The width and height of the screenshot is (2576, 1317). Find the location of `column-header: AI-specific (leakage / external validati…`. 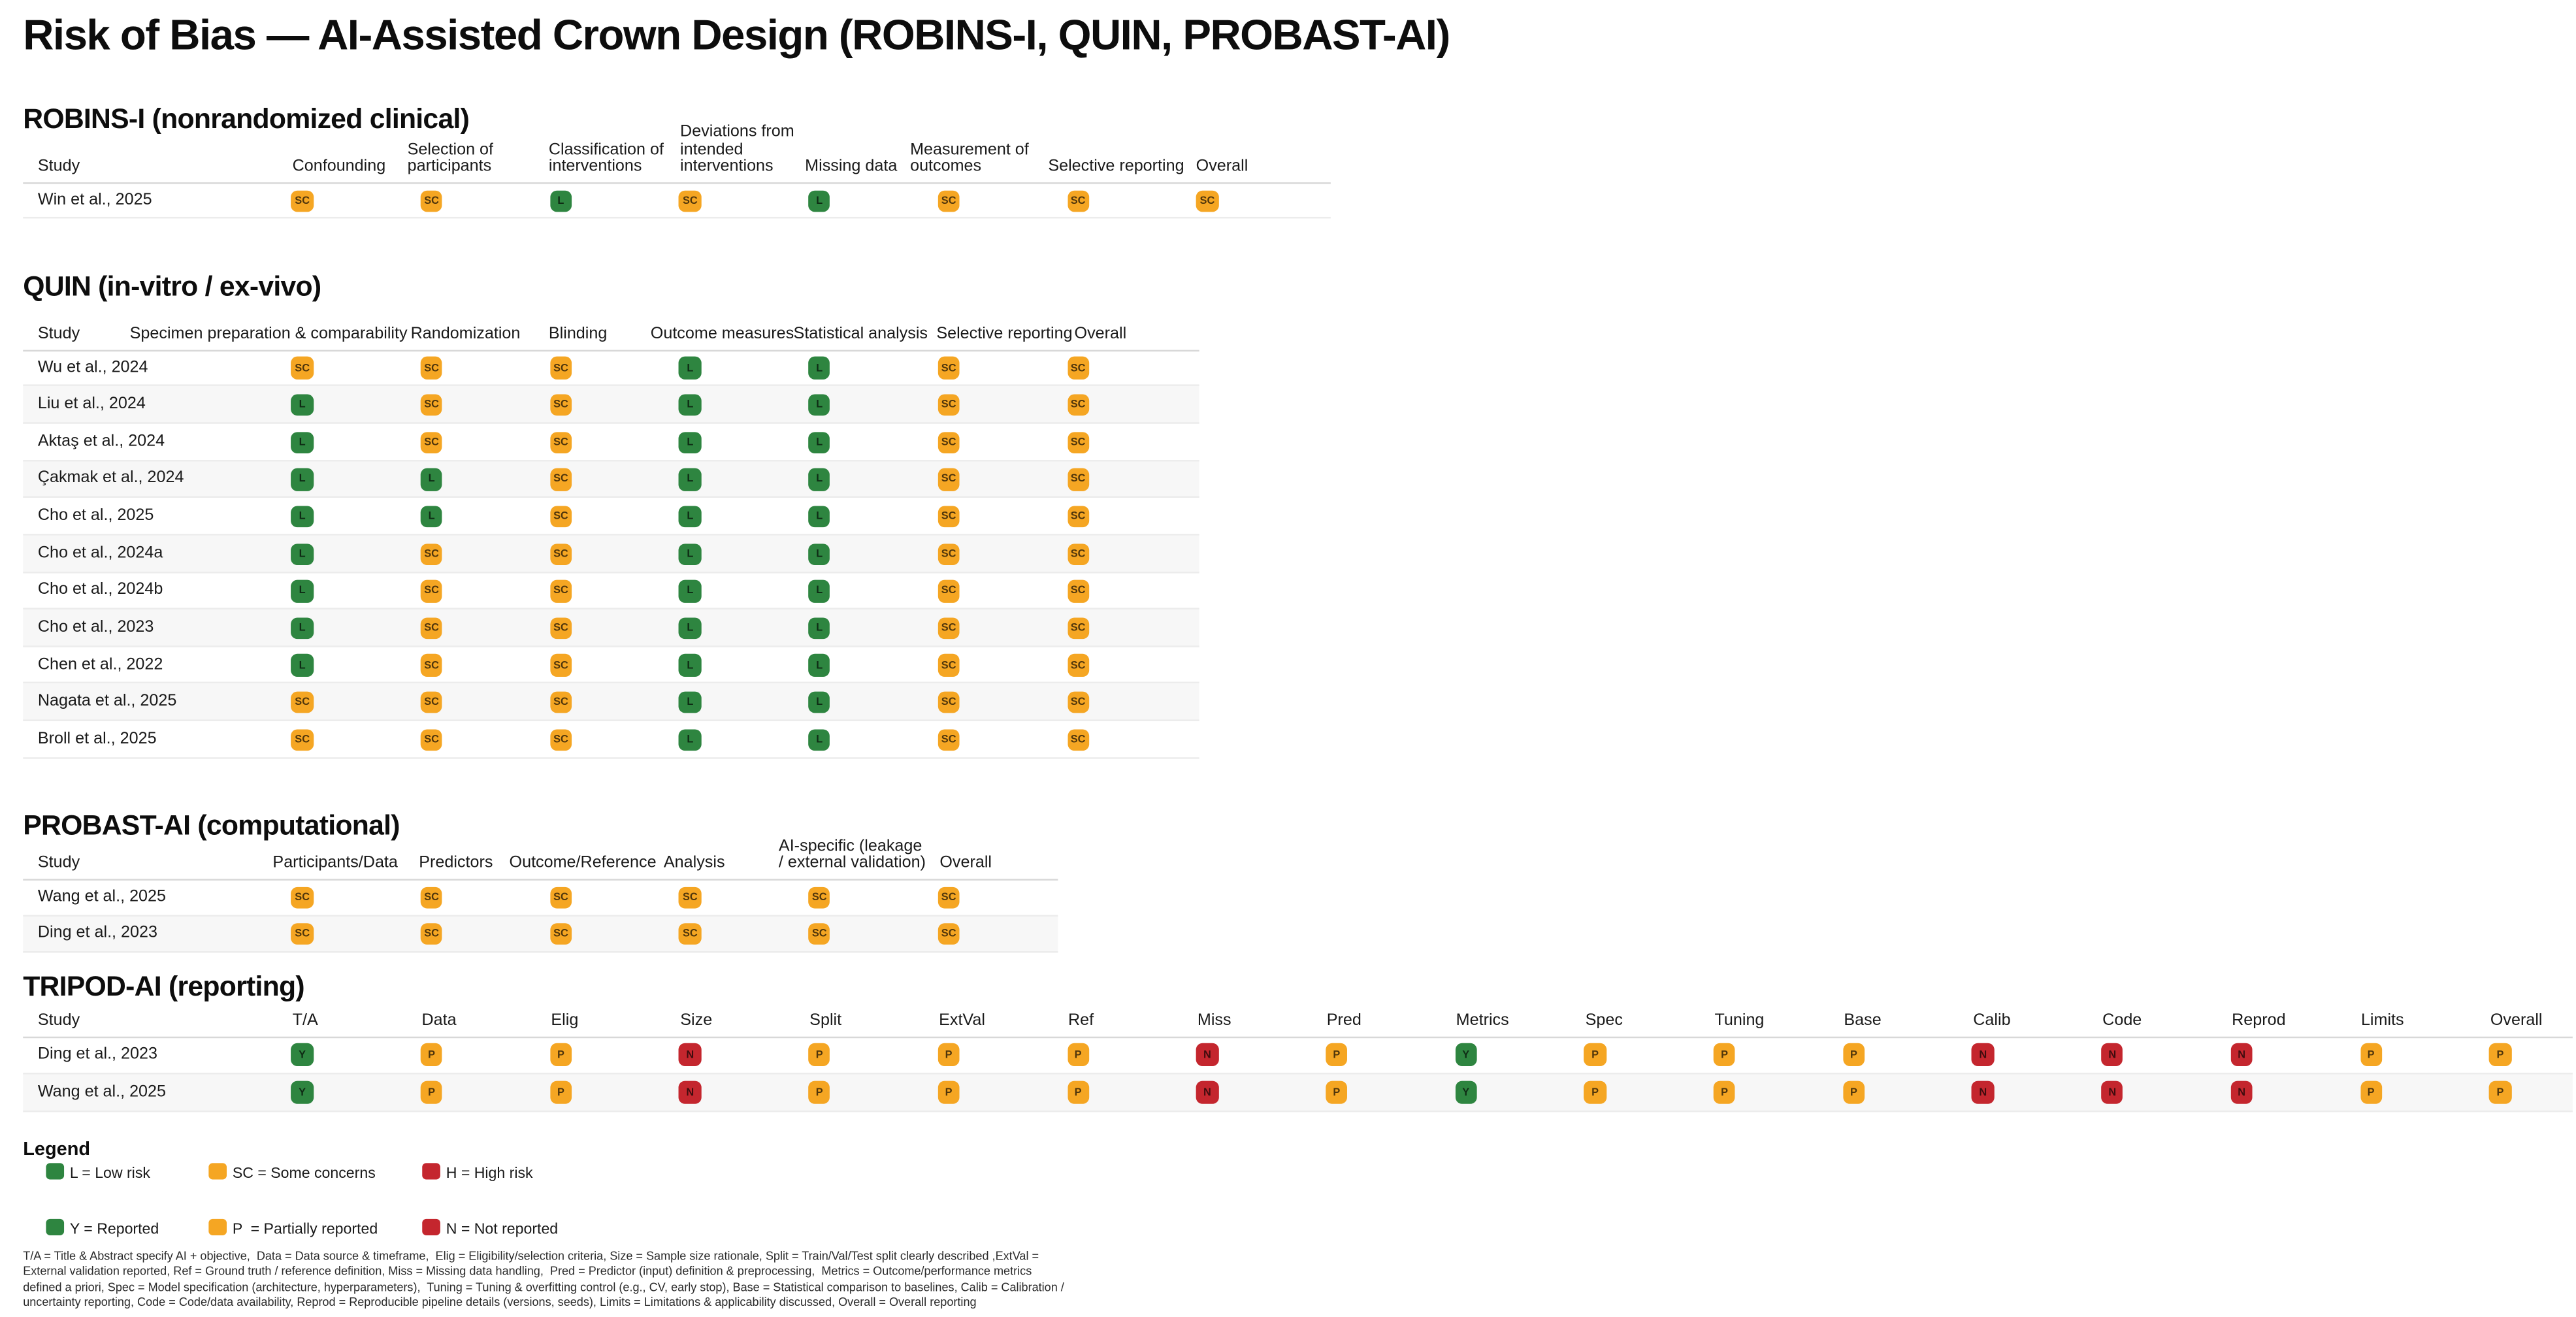

column-header: AI-specific (leakage / external validati… is located at coordinates (852, 855).